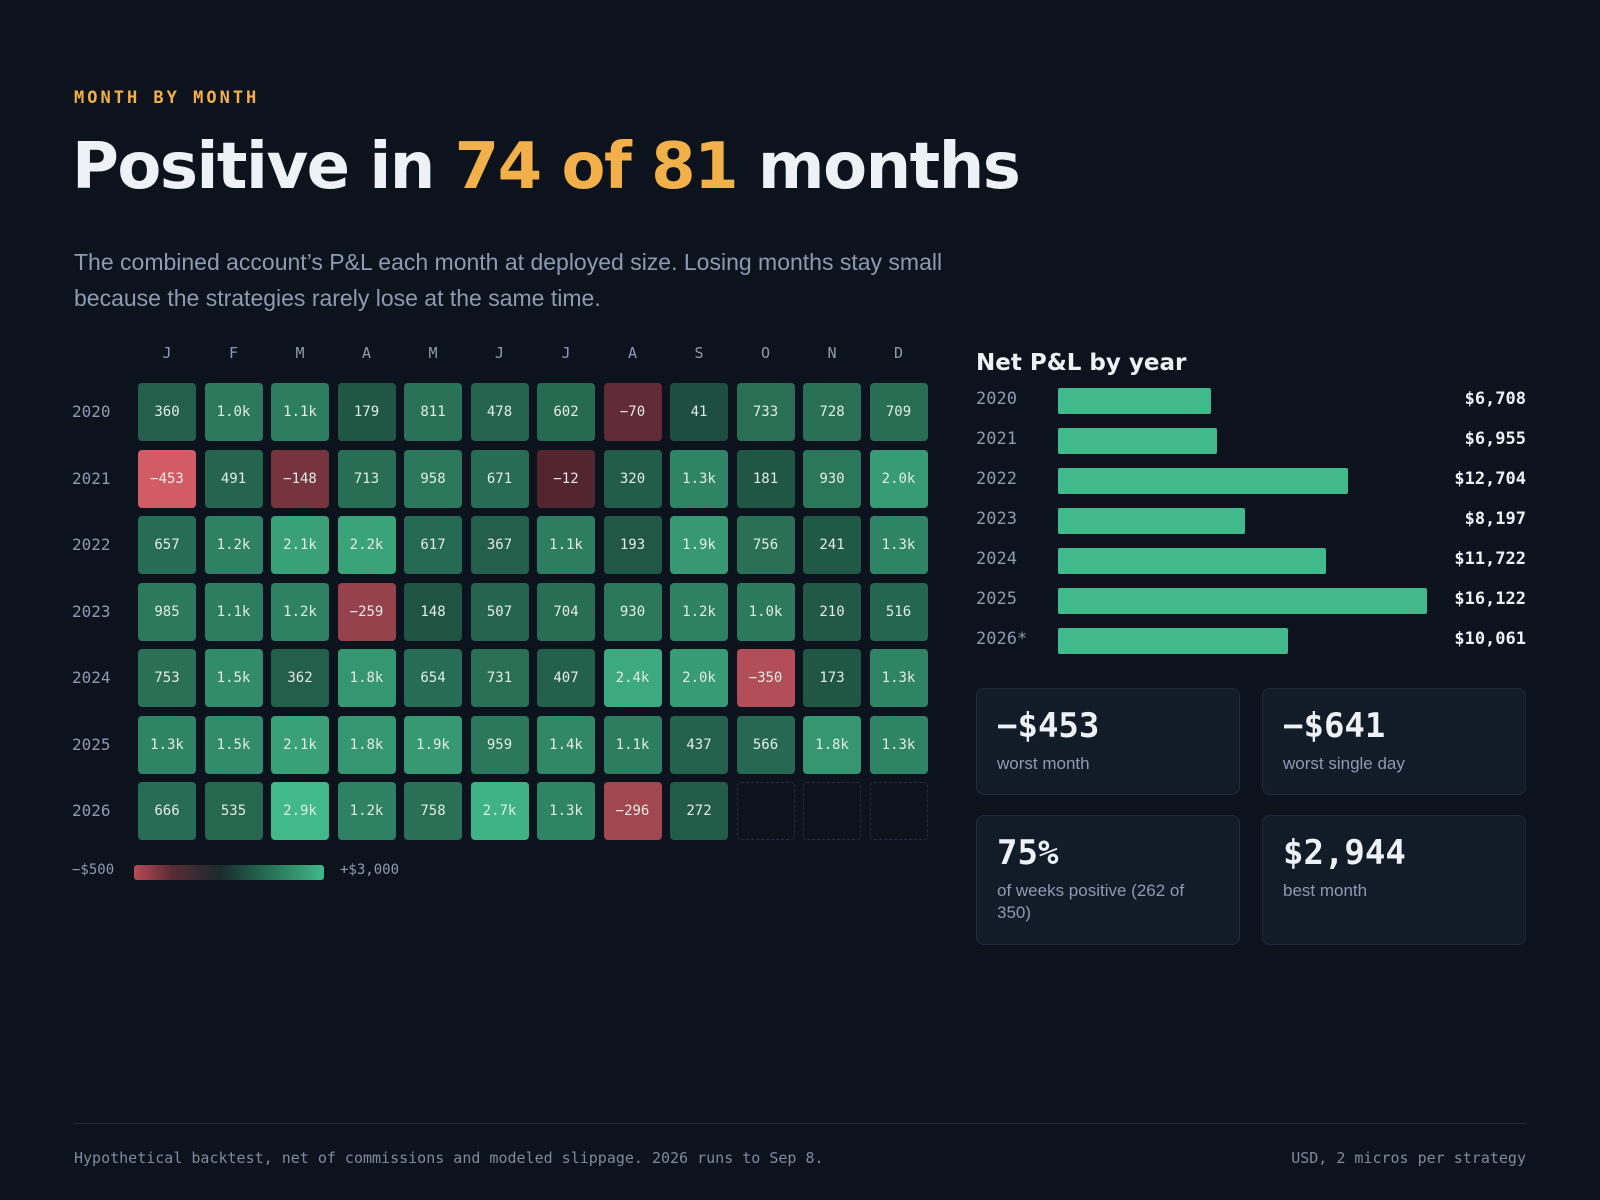 This screenshot has height=1200, width=1600. I want to click on heatmap-cell: 437, so click(699, 744).